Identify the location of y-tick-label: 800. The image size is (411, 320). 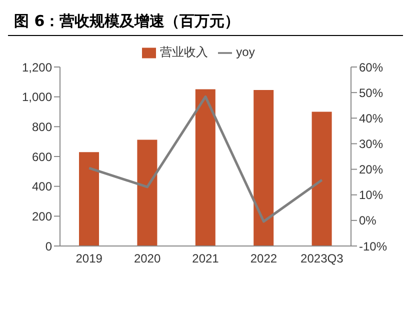
(42, 127).